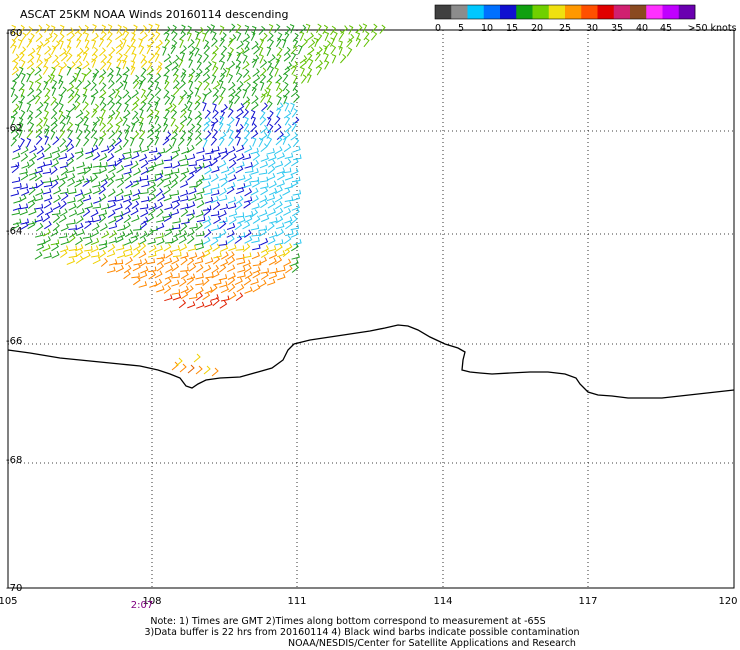 The height and width of the screenshot is (650, 740). Describe the element at coordinates (512, 28) in the screenshot. I see `legend-label: 15` at that location.